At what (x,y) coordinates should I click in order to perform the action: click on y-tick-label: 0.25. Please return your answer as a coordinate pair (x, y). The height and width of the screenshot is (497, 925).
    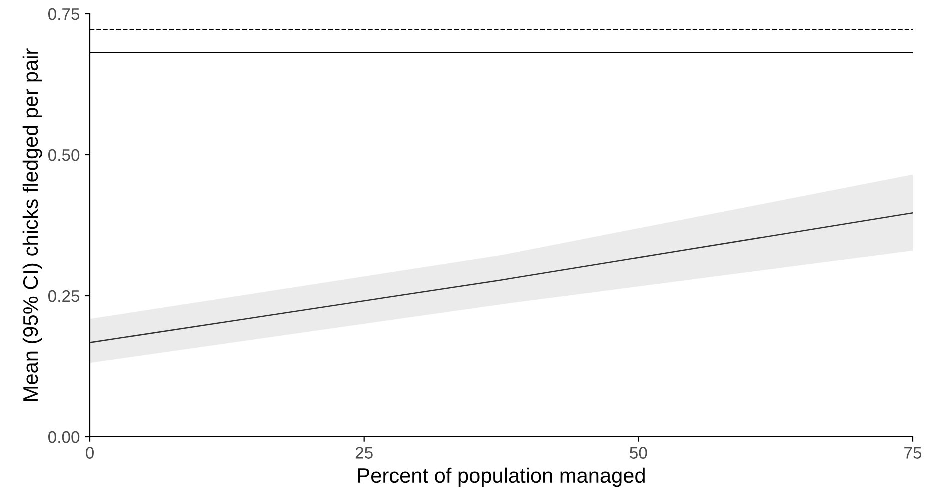
    Looking at the image, I should click on (64, 296).